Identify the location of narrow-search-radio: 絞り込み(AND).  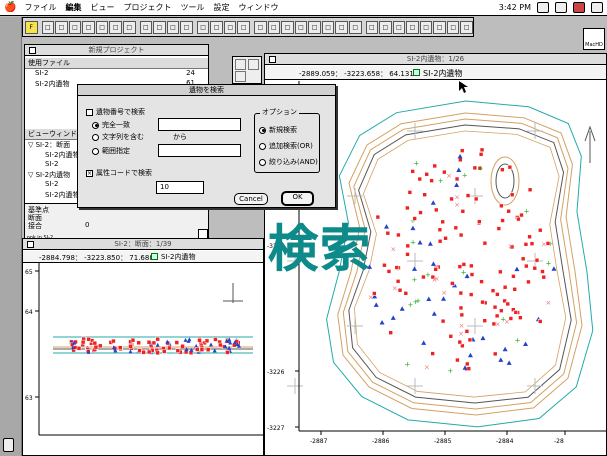
(288, 162).